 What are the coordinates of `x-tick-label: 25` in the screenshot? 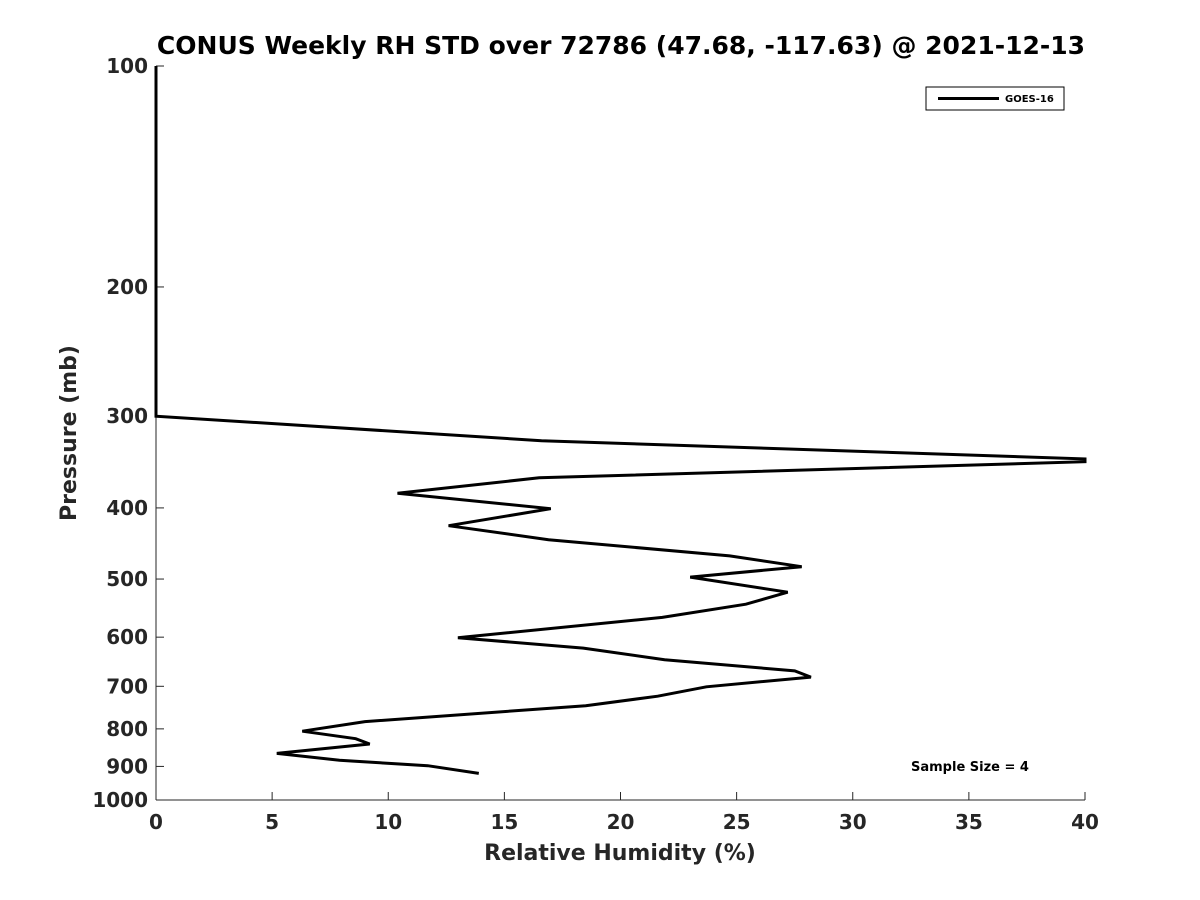 It's located at (737, 822).